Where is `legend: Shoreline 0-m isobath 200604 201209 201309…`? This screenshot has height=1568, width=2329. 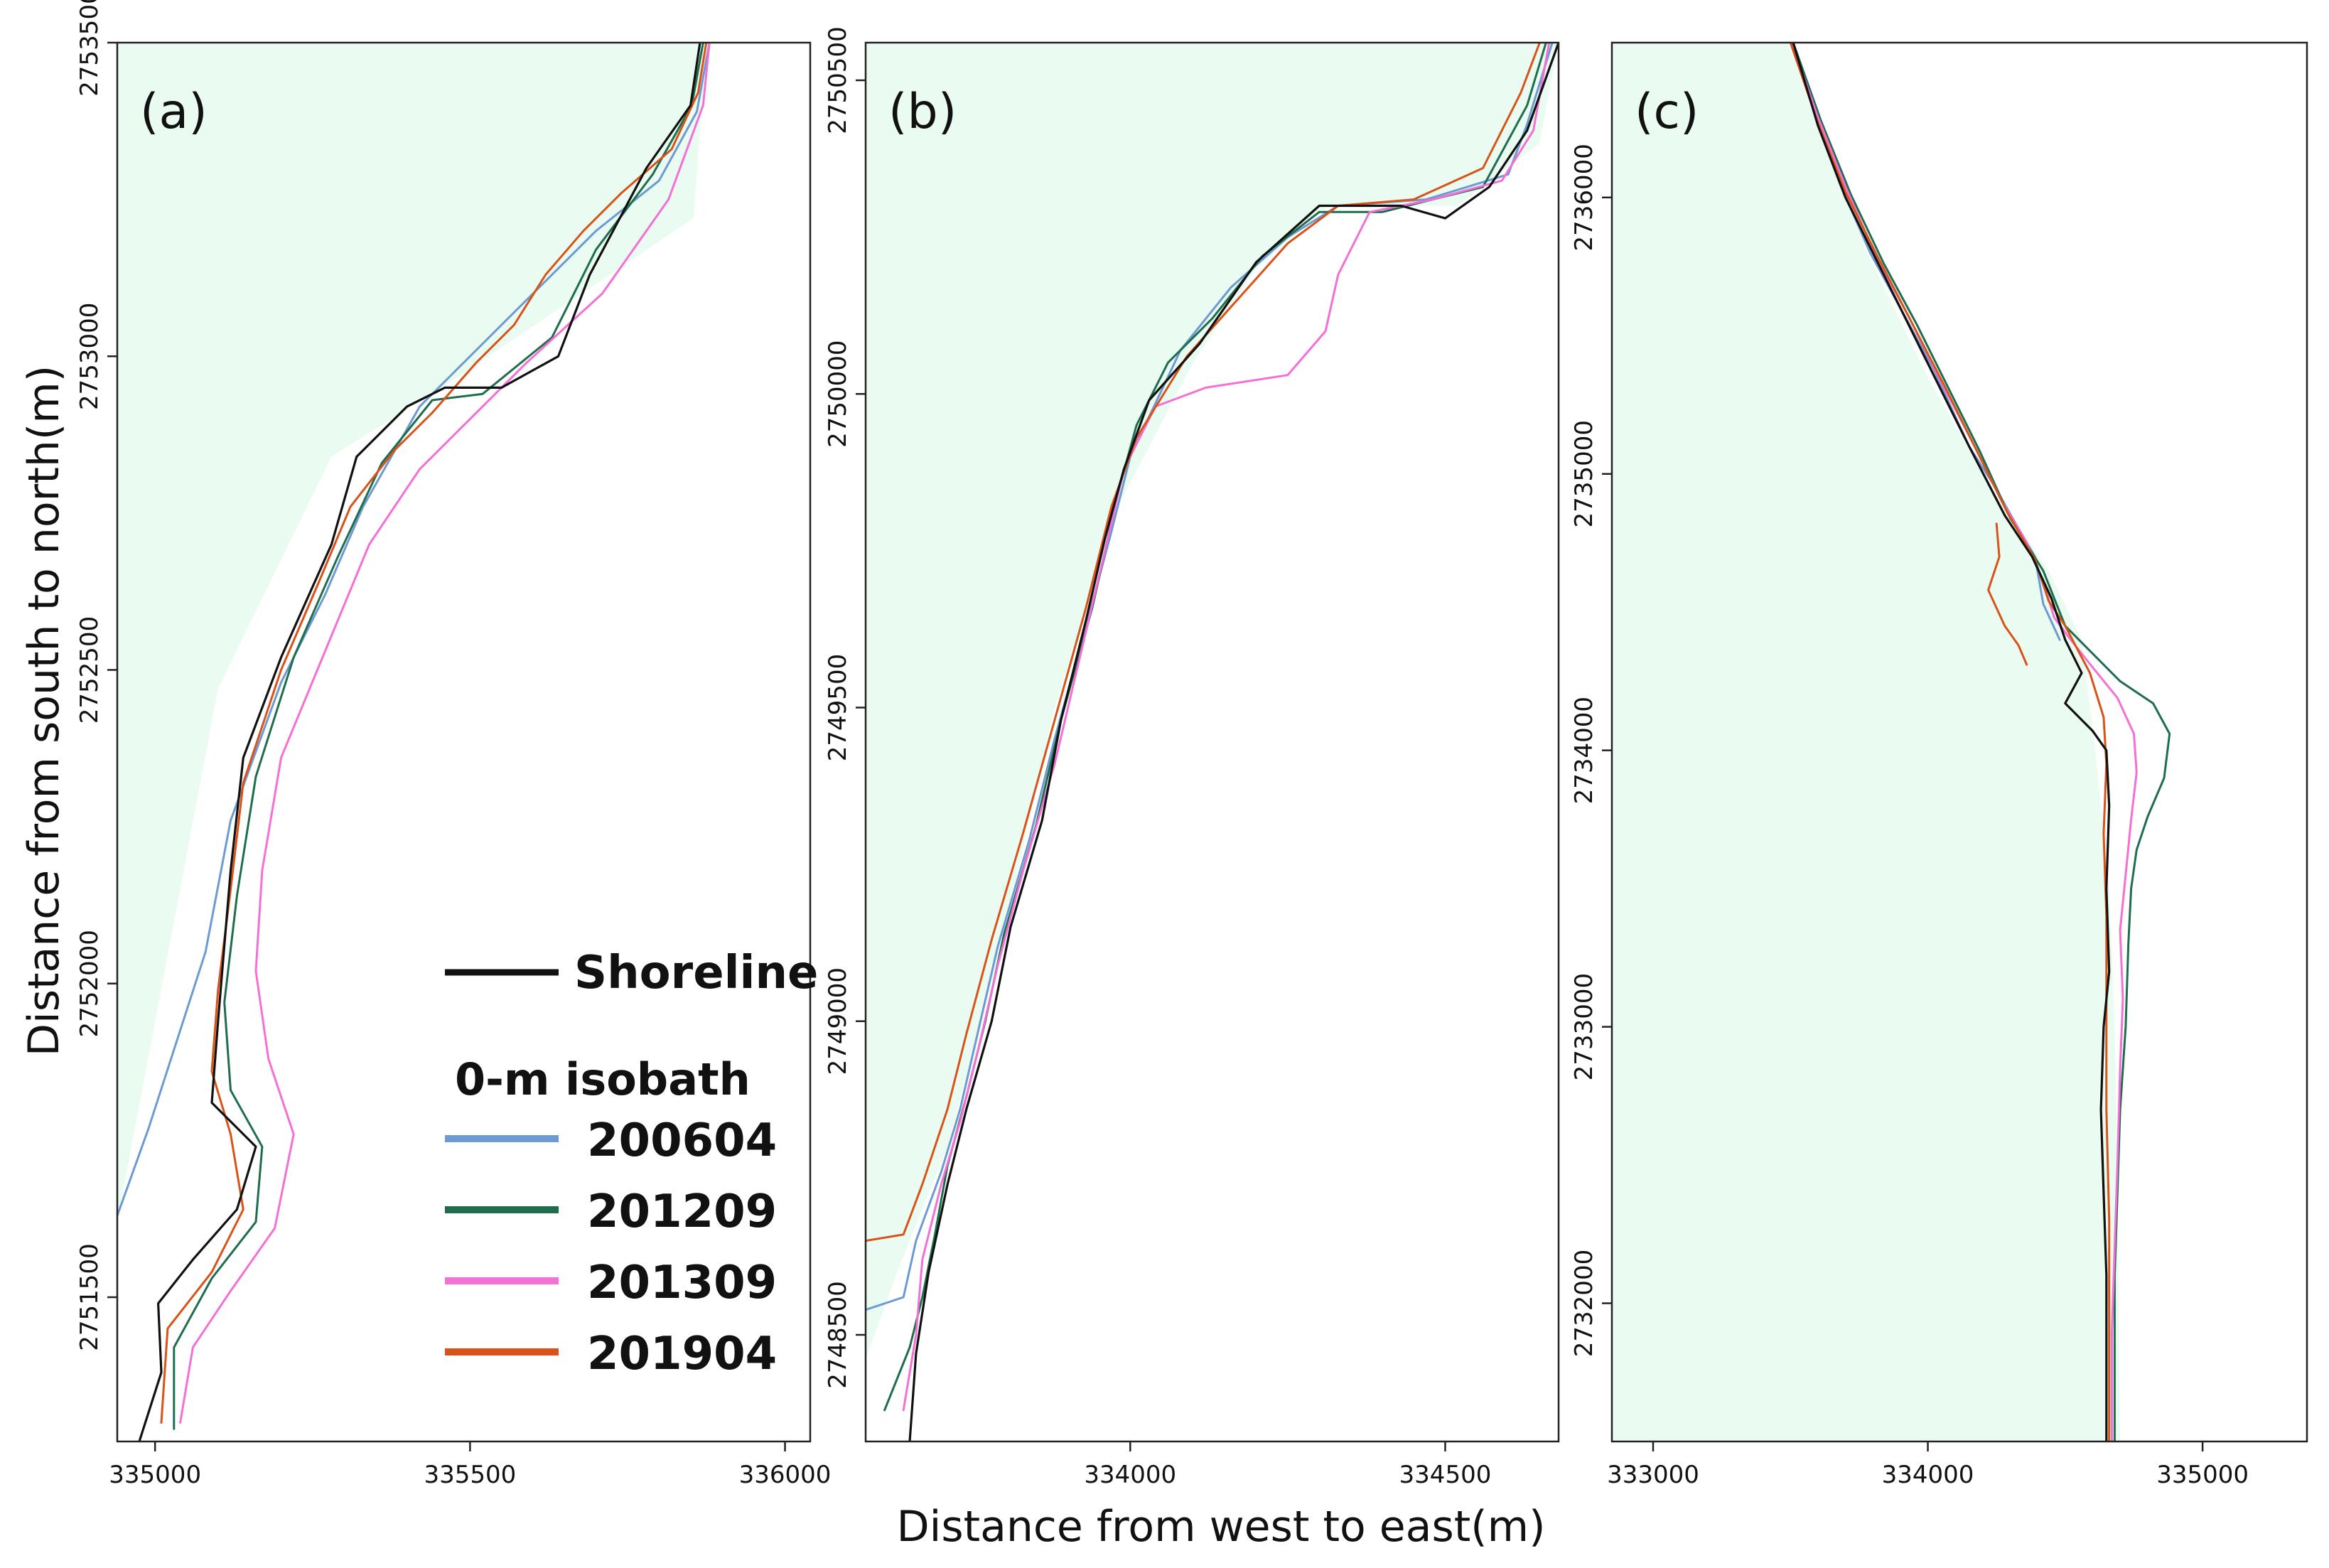
legend: Shoreline 0-m isobath 200604 201209 201309… is located at coordinates (631, 1164).